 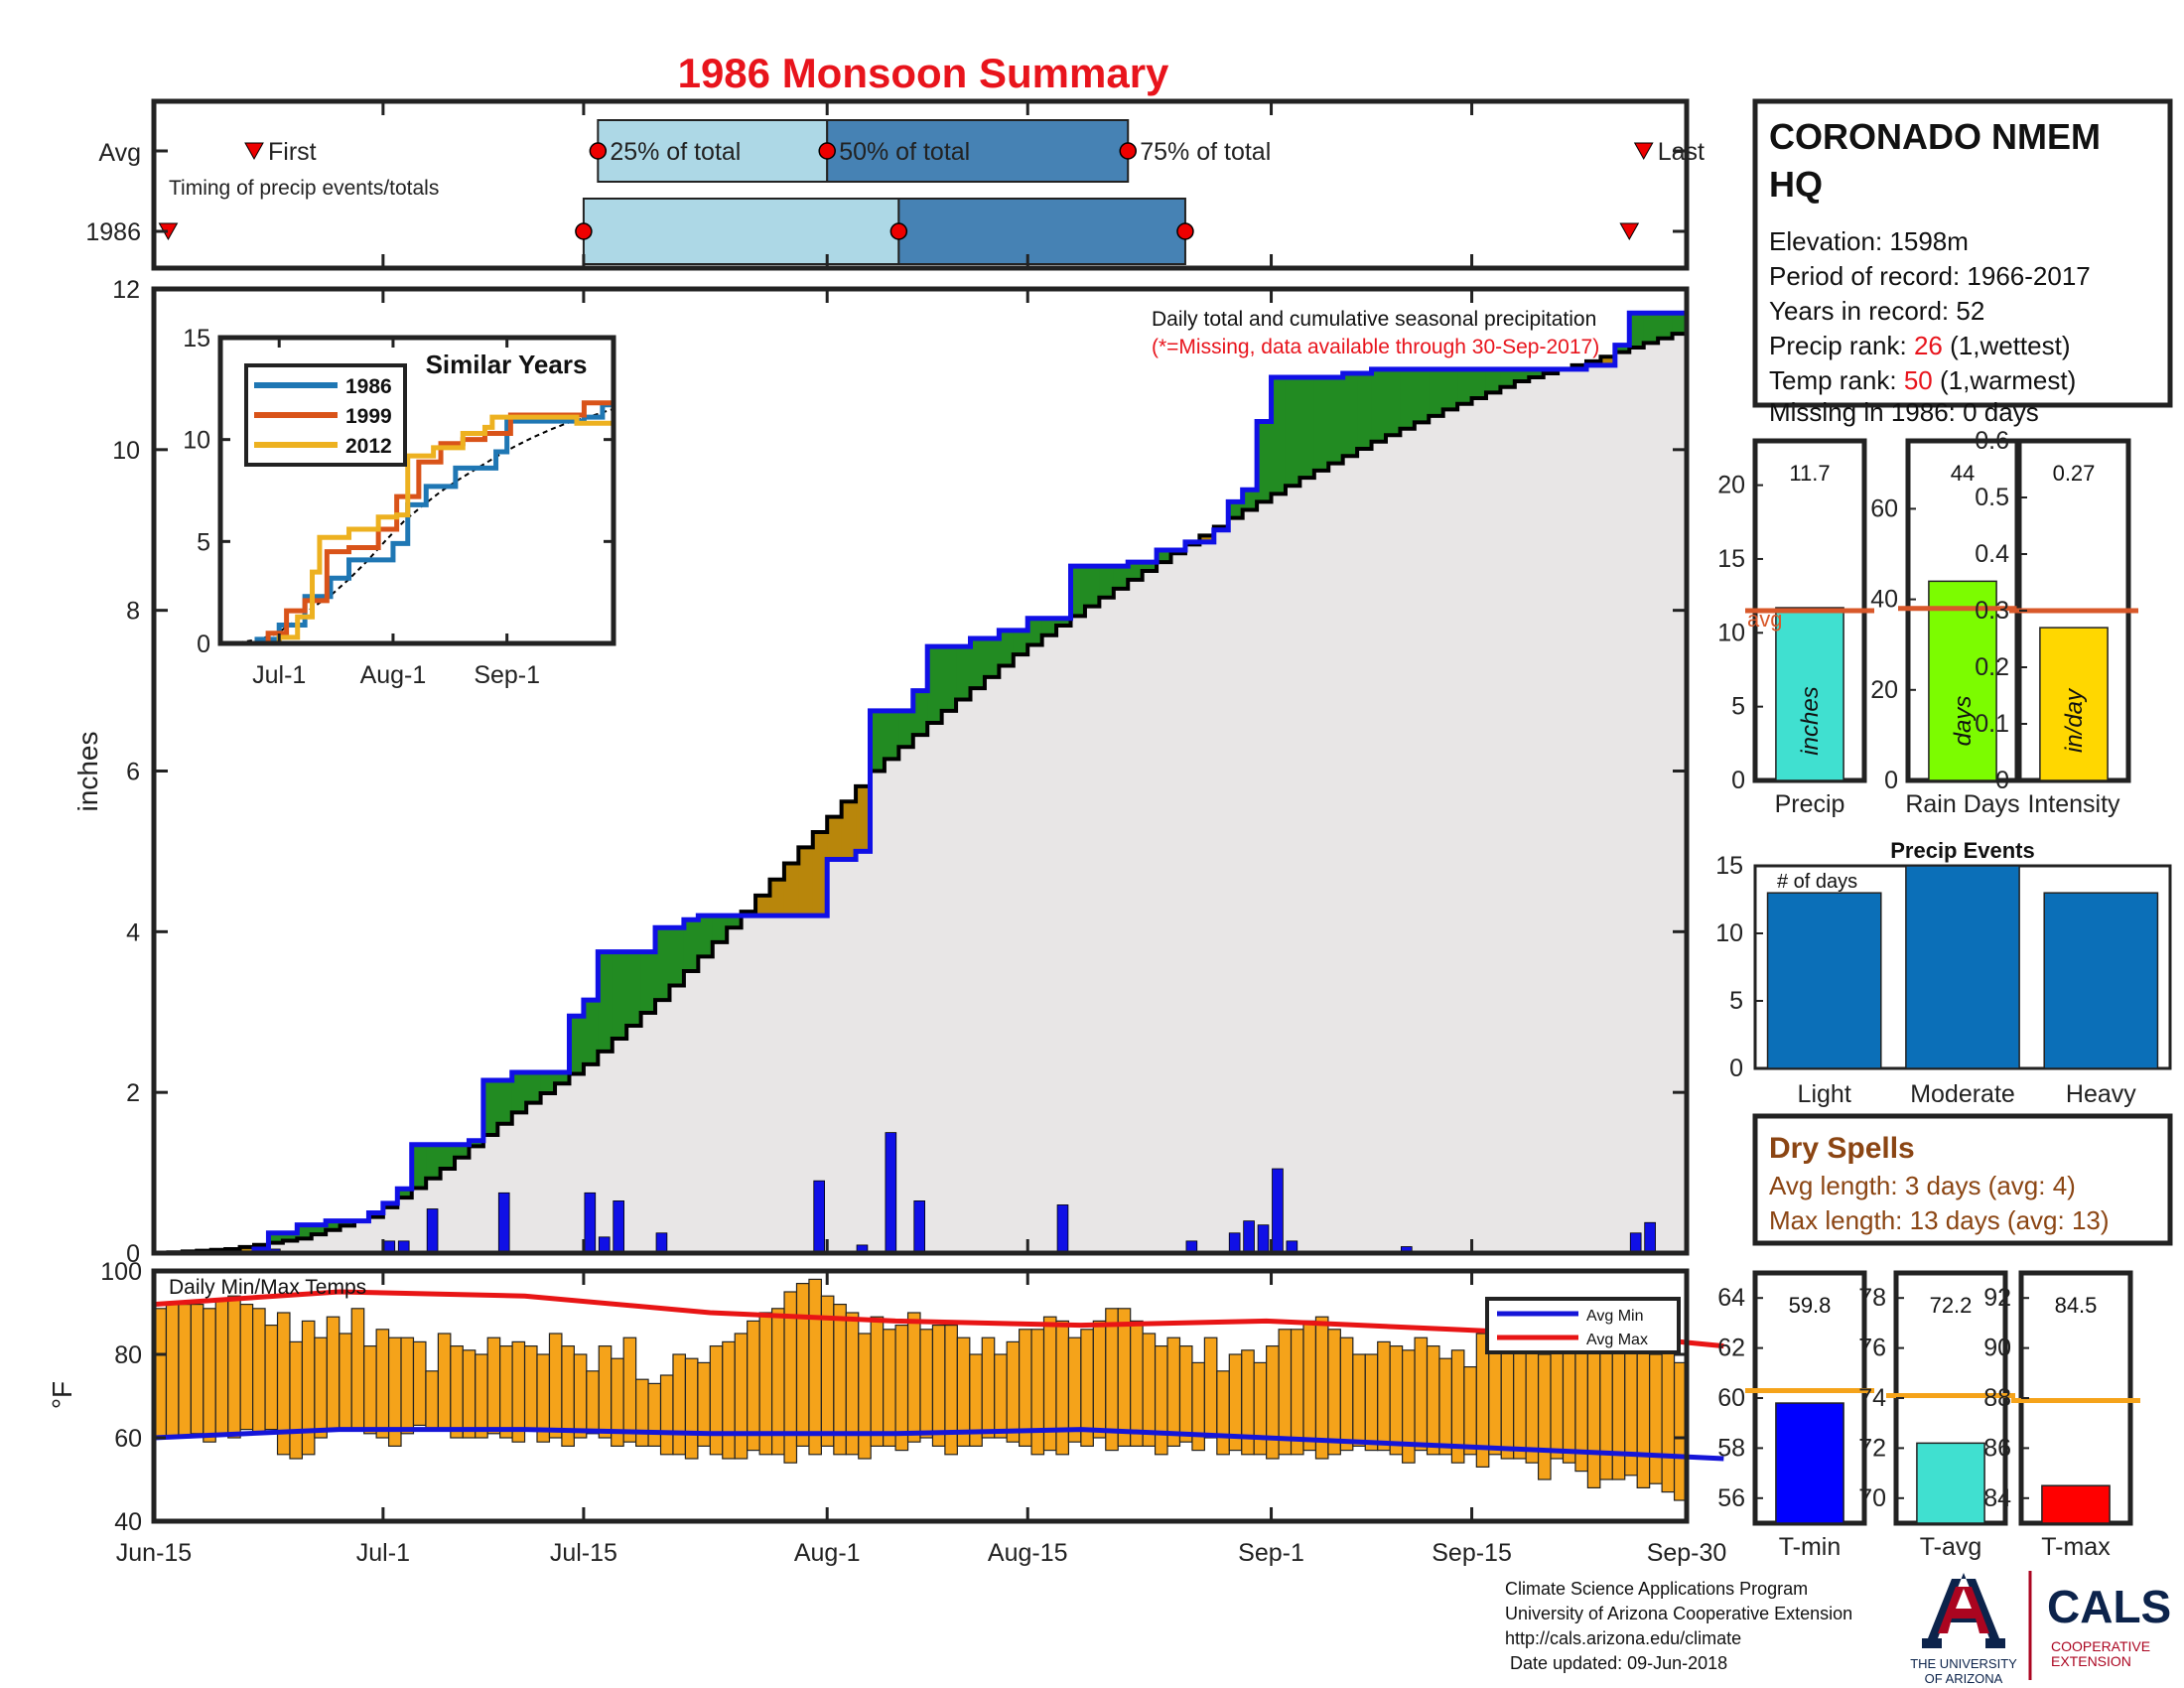 I want to click on stat-y-tick-label: 0.6, so click(x=1992, y=441).